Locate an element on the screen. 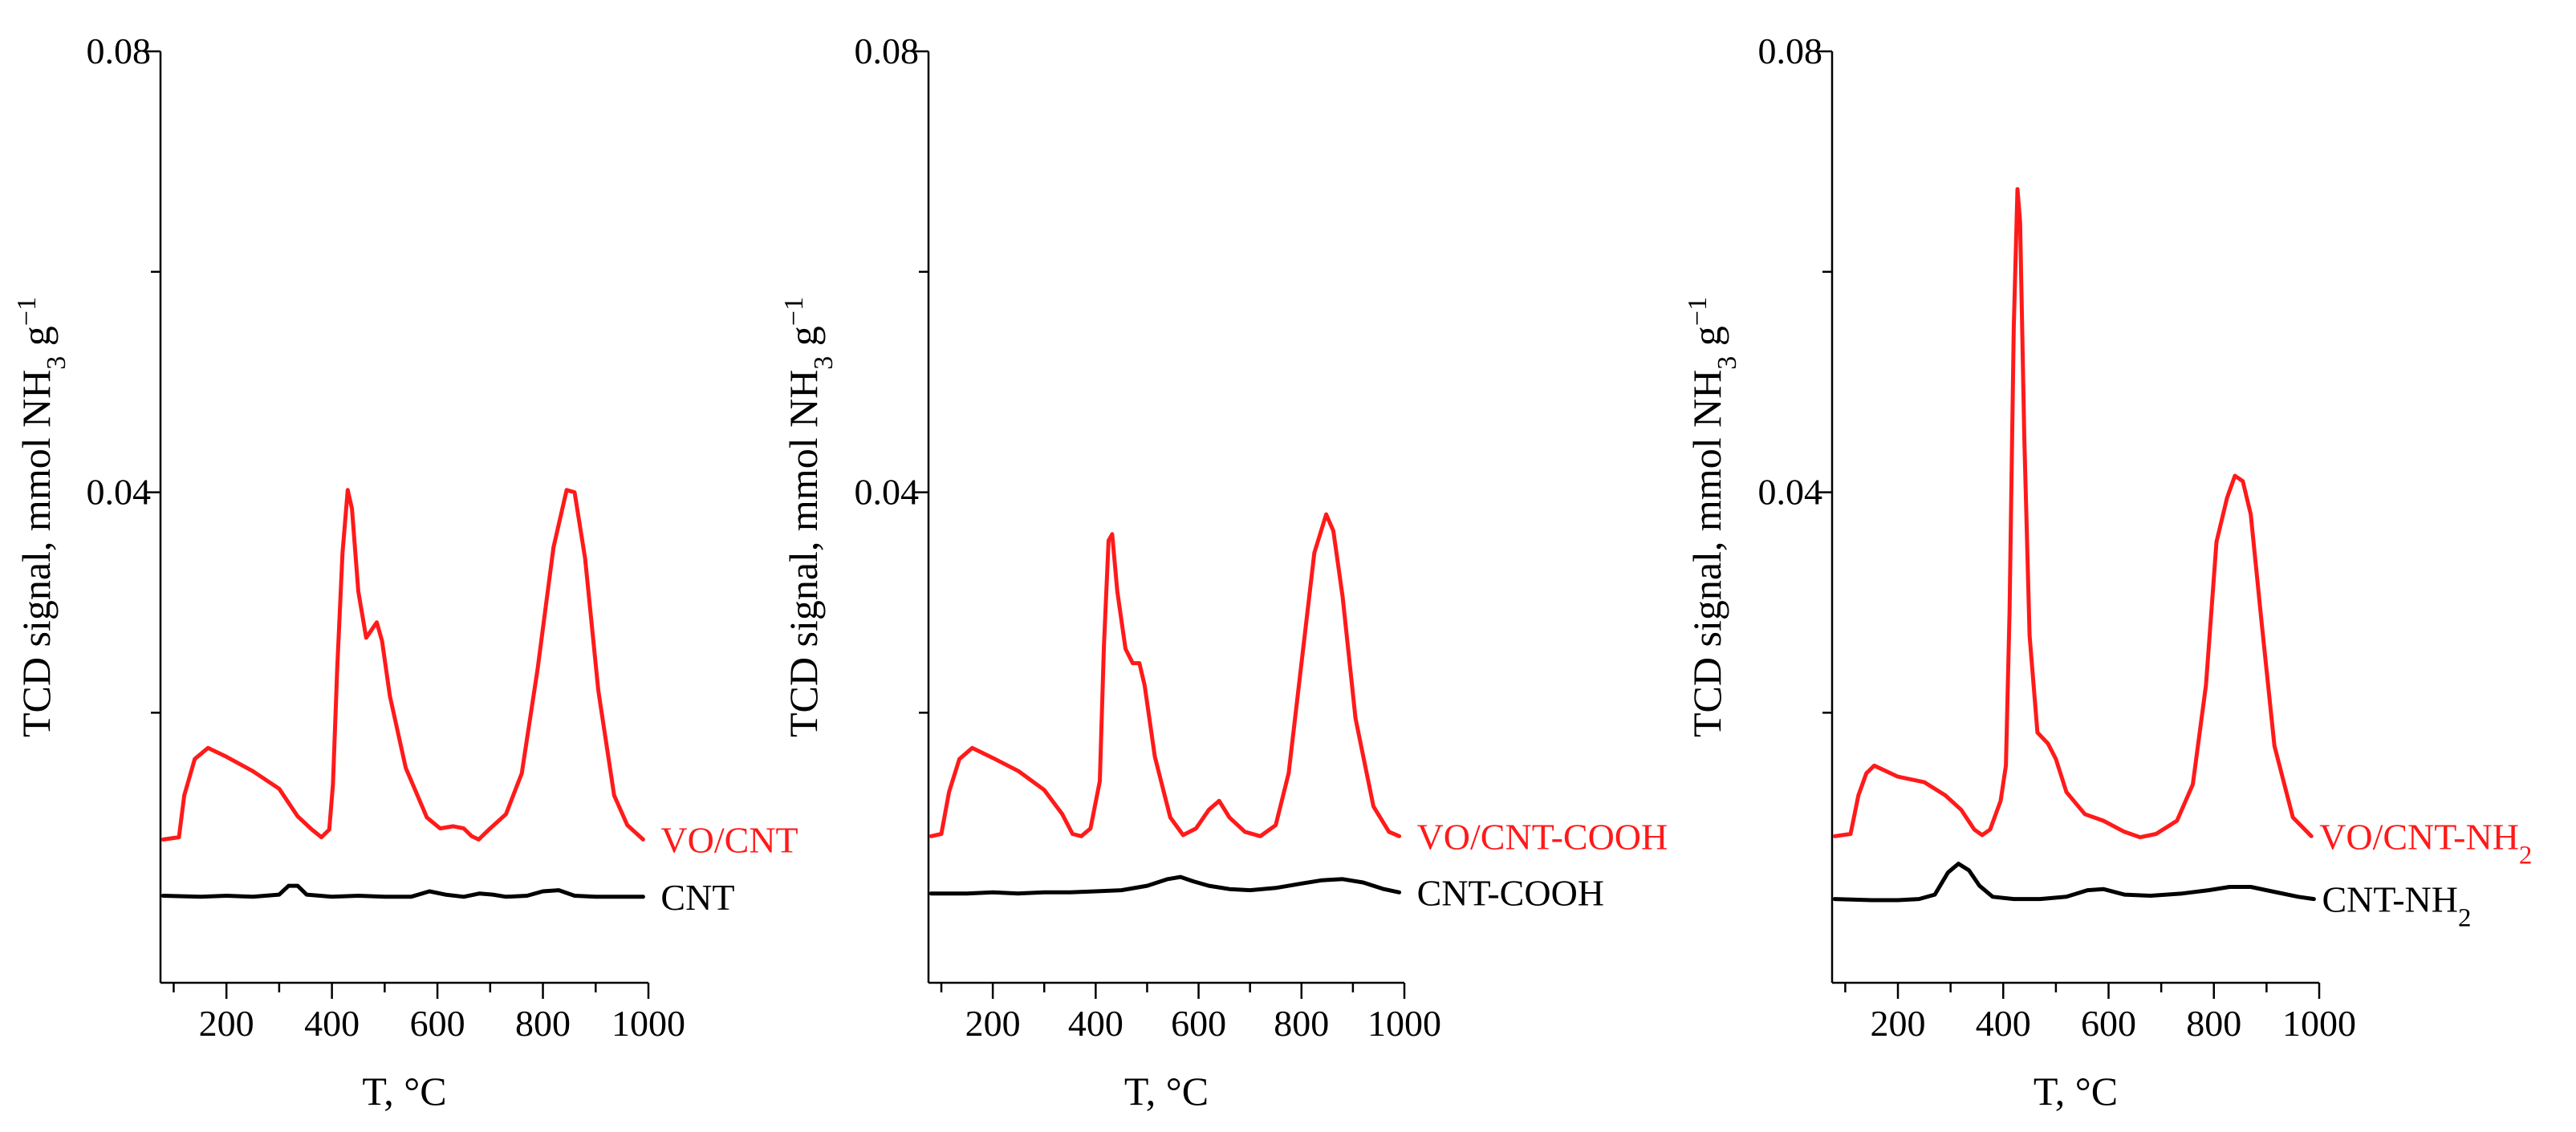 The width and height of the screenshot is (2576, 1132). series-label: VO/CNT-NH2 is located at coordinates (2425, 843).